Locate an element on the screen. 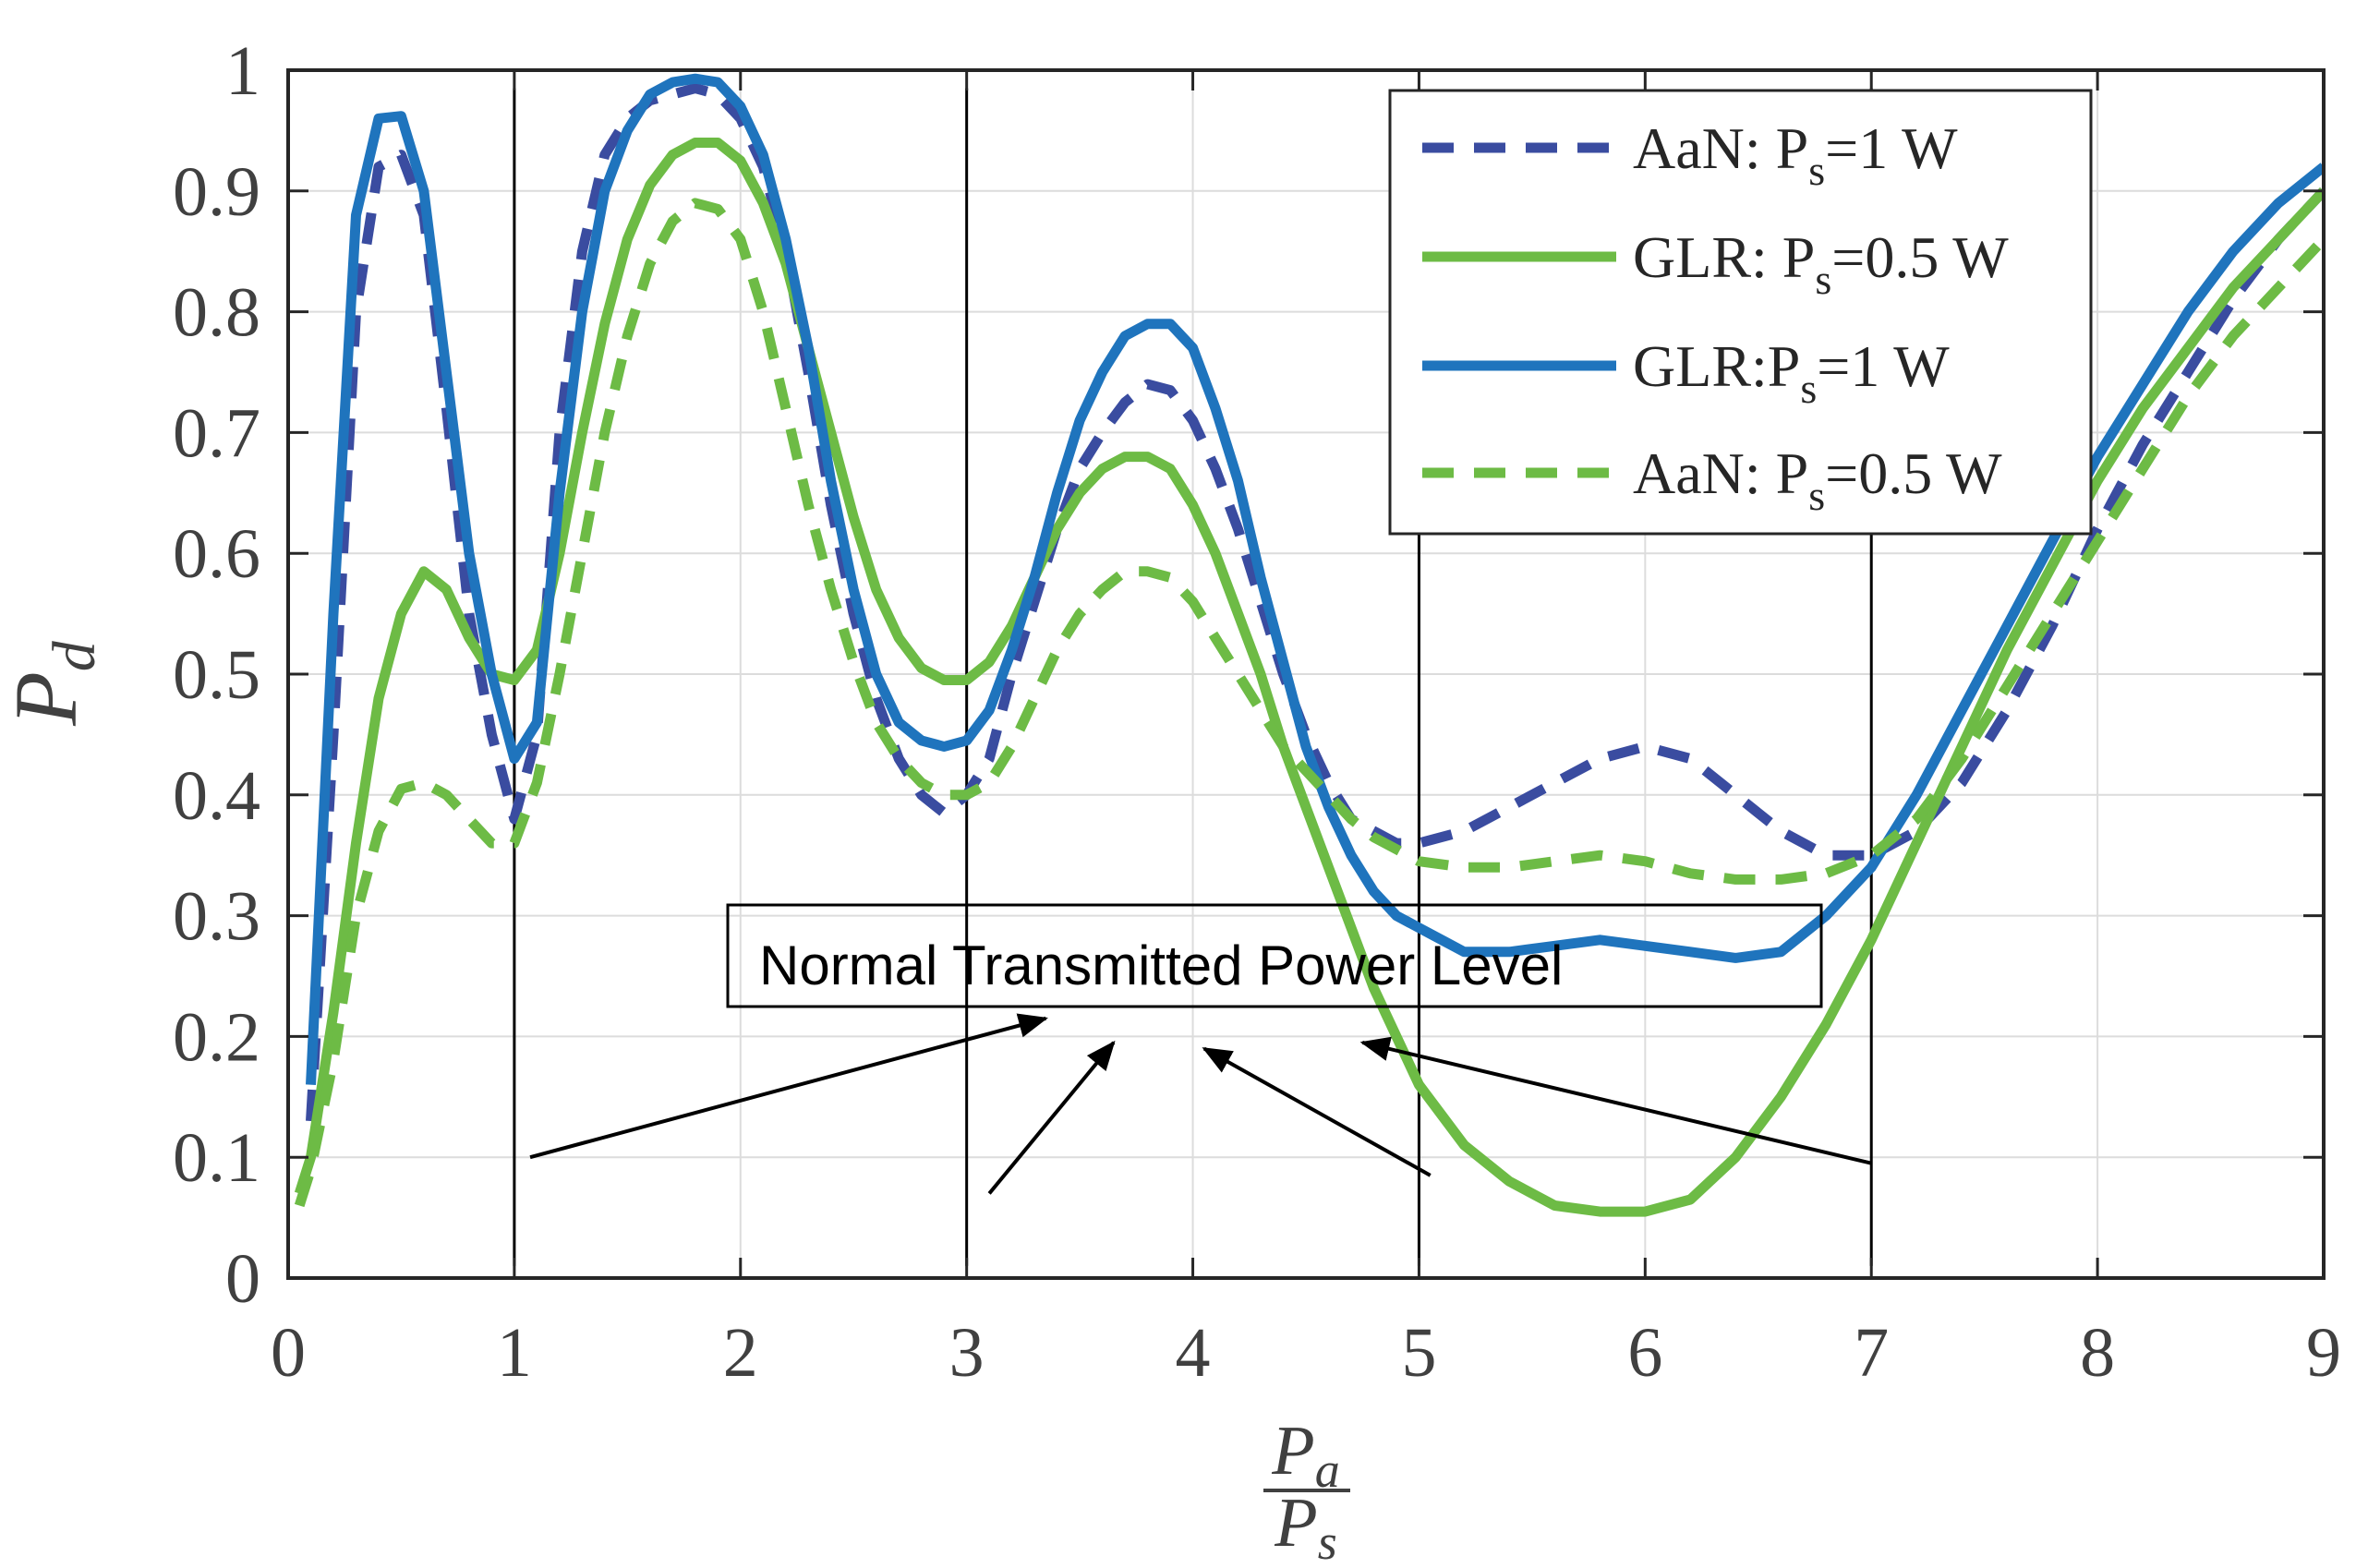  x-tick-label: 7 is located at coordinates (1871, 1353).